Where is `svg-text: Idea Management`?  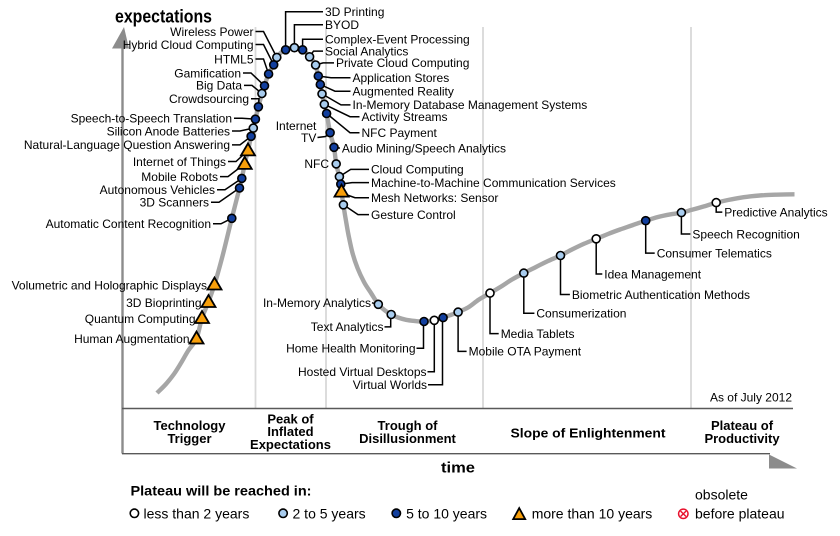
svg-text: Idea Management is located at coordinates (652, 274).